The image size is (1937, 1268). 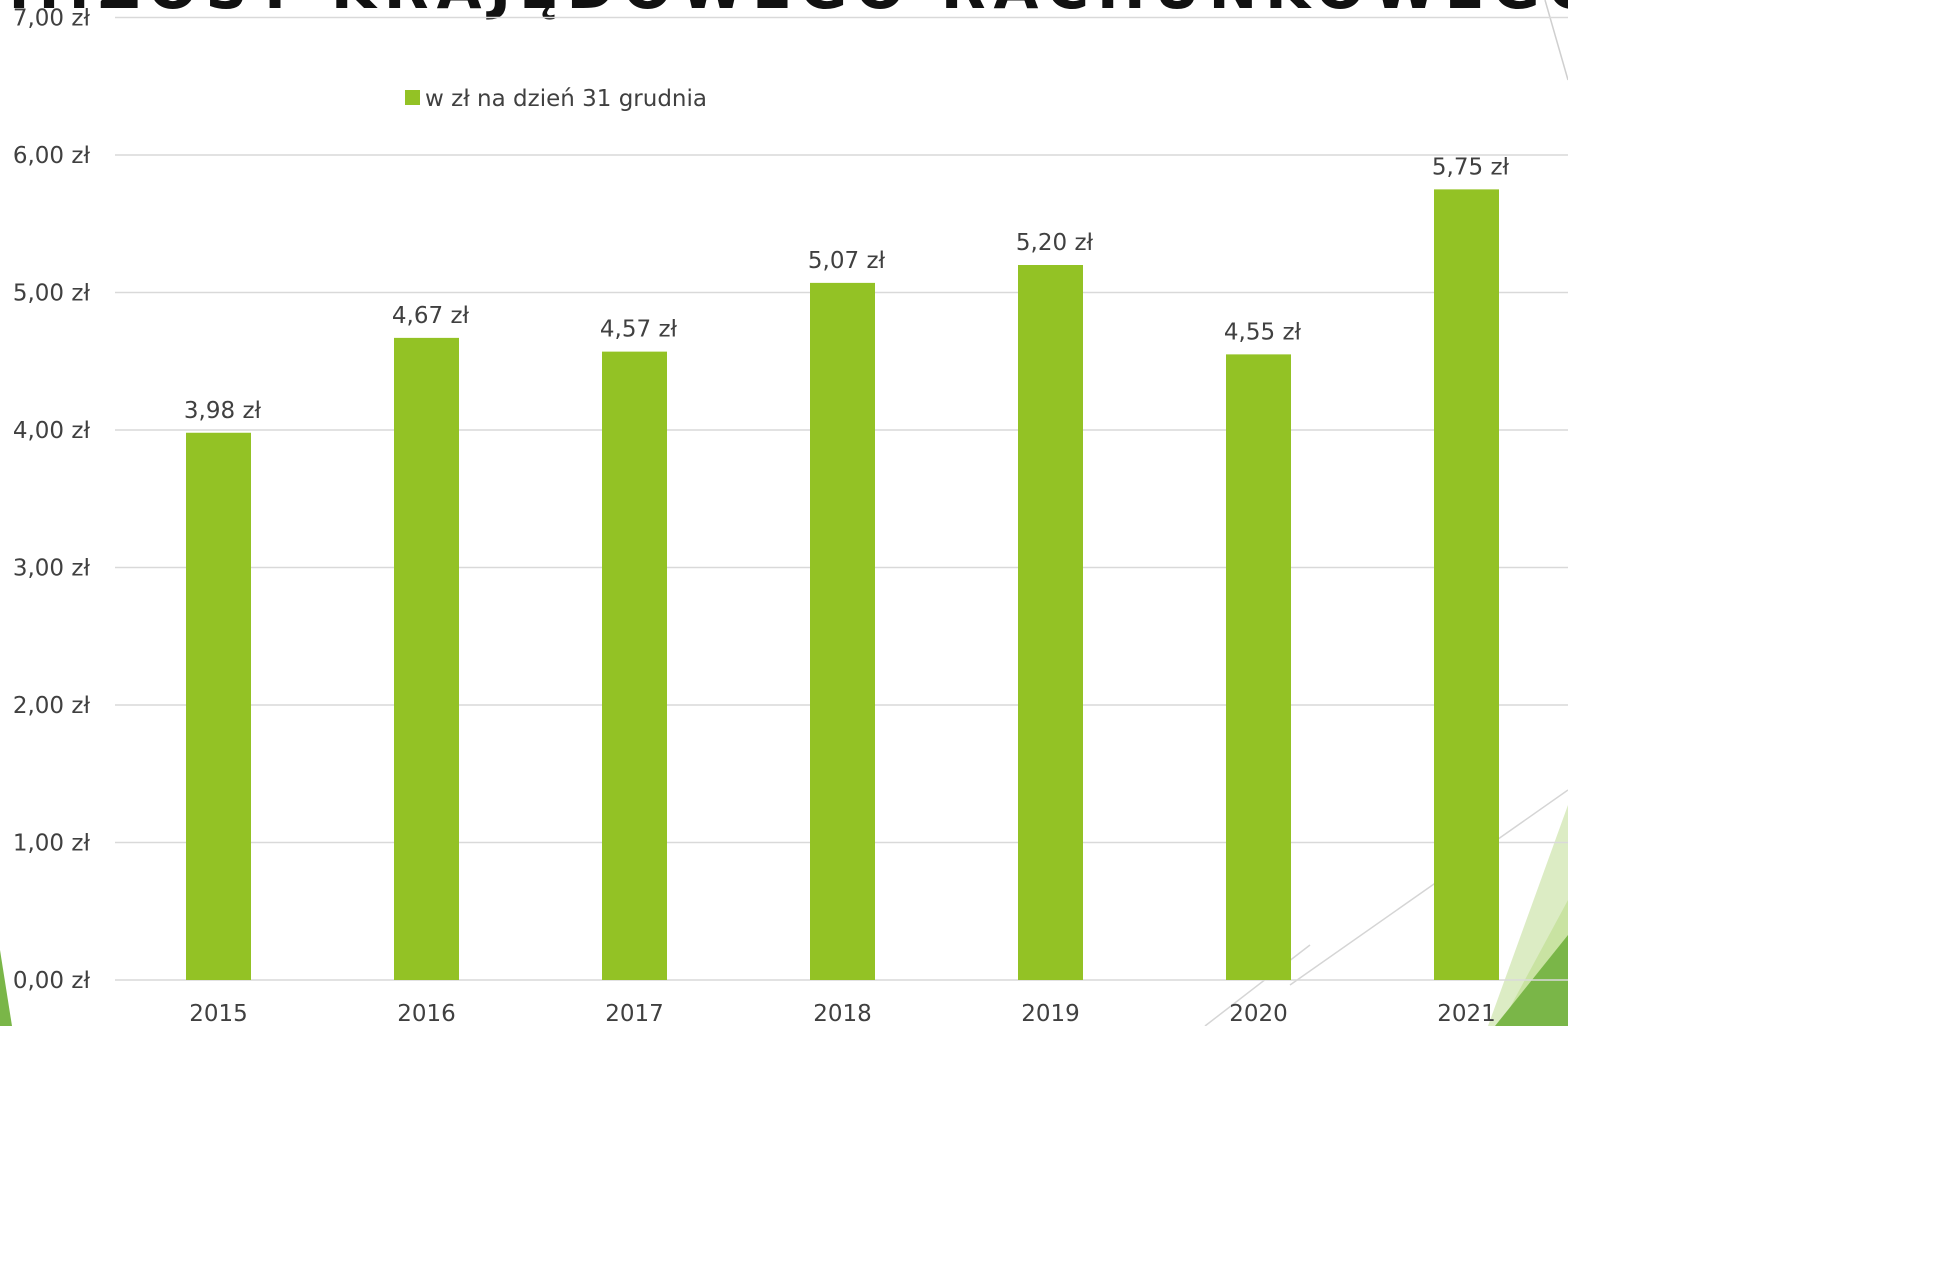 What do you see at coordinates (6, 988) in the screenshot?
I see `decor-left-green-sliver` at bounding box center [6, 988].